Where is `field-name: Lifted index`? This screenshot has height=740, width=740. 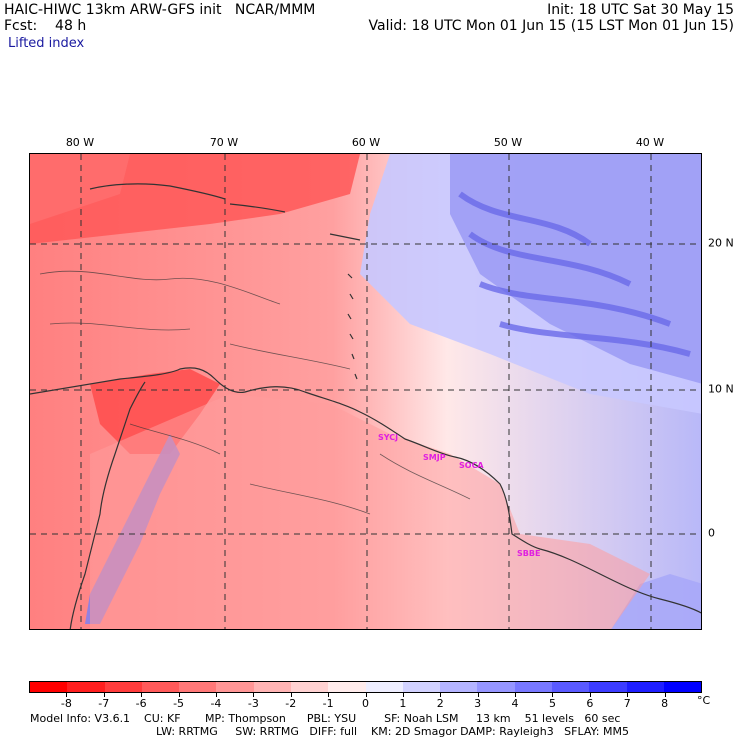 field-name: Lifted index is located at coordinates (46, 43).